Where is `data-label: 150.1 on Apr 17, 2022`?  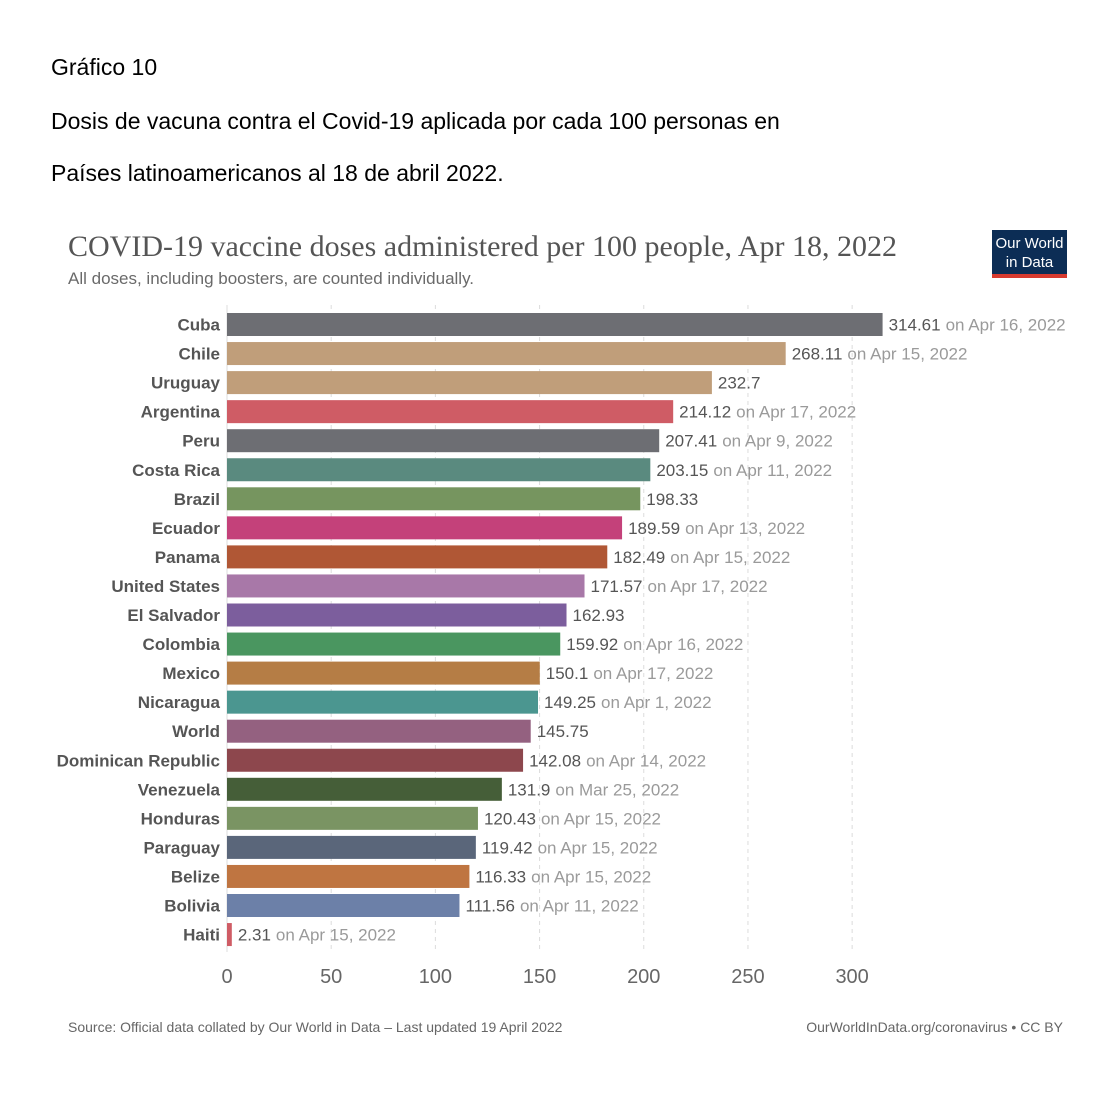 data-label: 150.1 on Apr 17, 2022 is located at coordinates (630, 673).